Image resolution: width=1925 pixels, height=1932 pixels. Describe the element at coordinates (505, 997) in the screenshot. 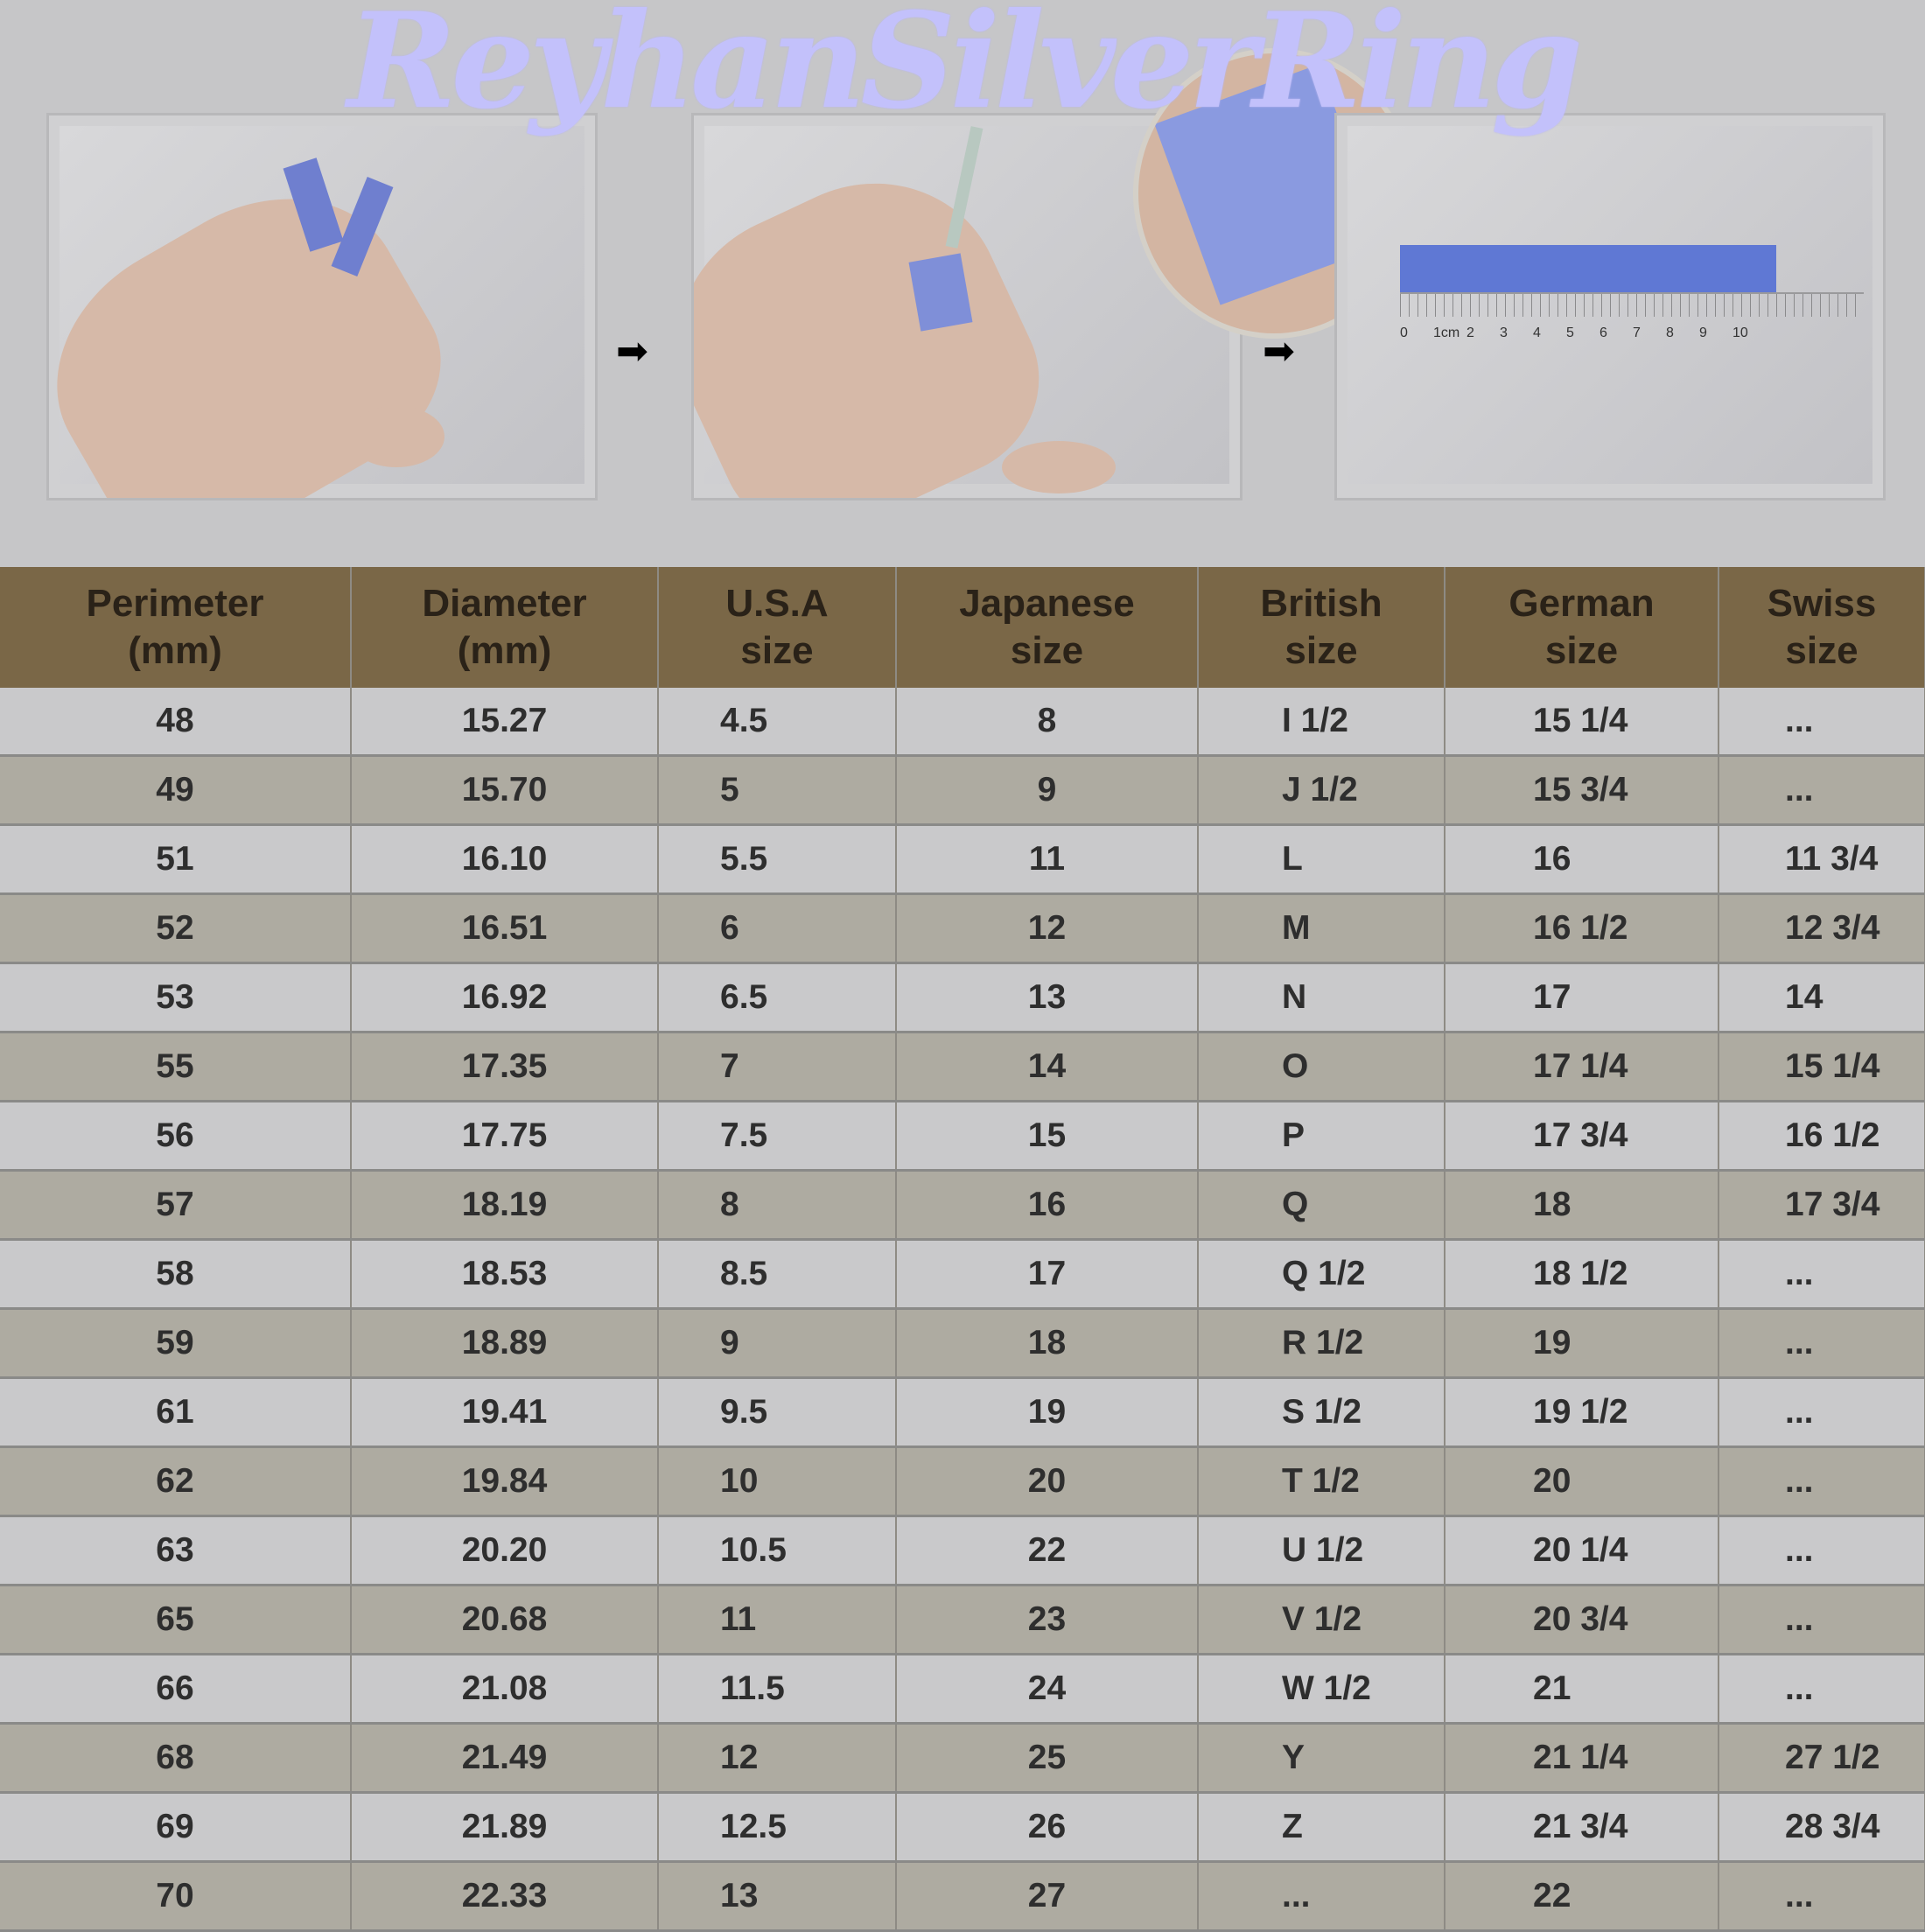

I see `table-cell: 16.92` at that location.